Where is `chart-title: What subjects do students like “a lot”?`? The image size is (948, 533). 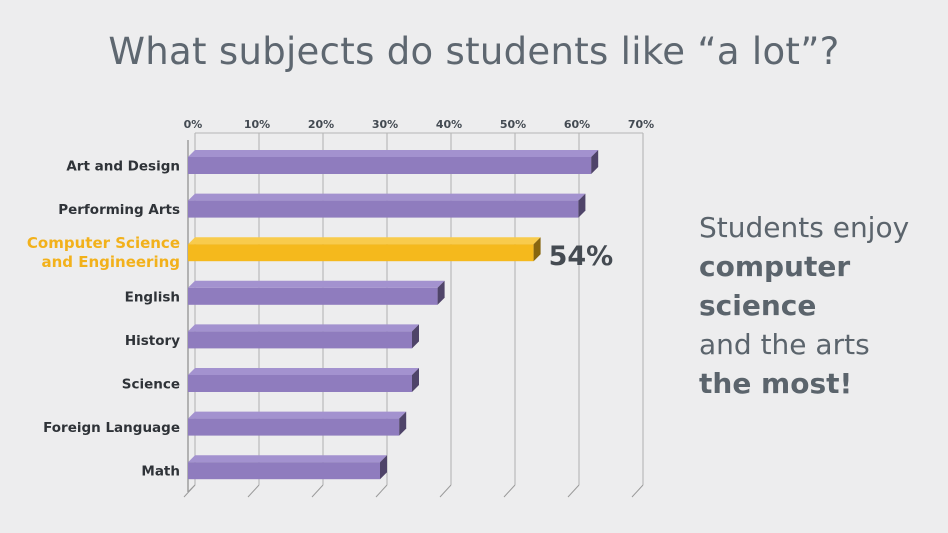 chart-title: What subjects do students like “a lot”? is located at coordinates (474, 51).